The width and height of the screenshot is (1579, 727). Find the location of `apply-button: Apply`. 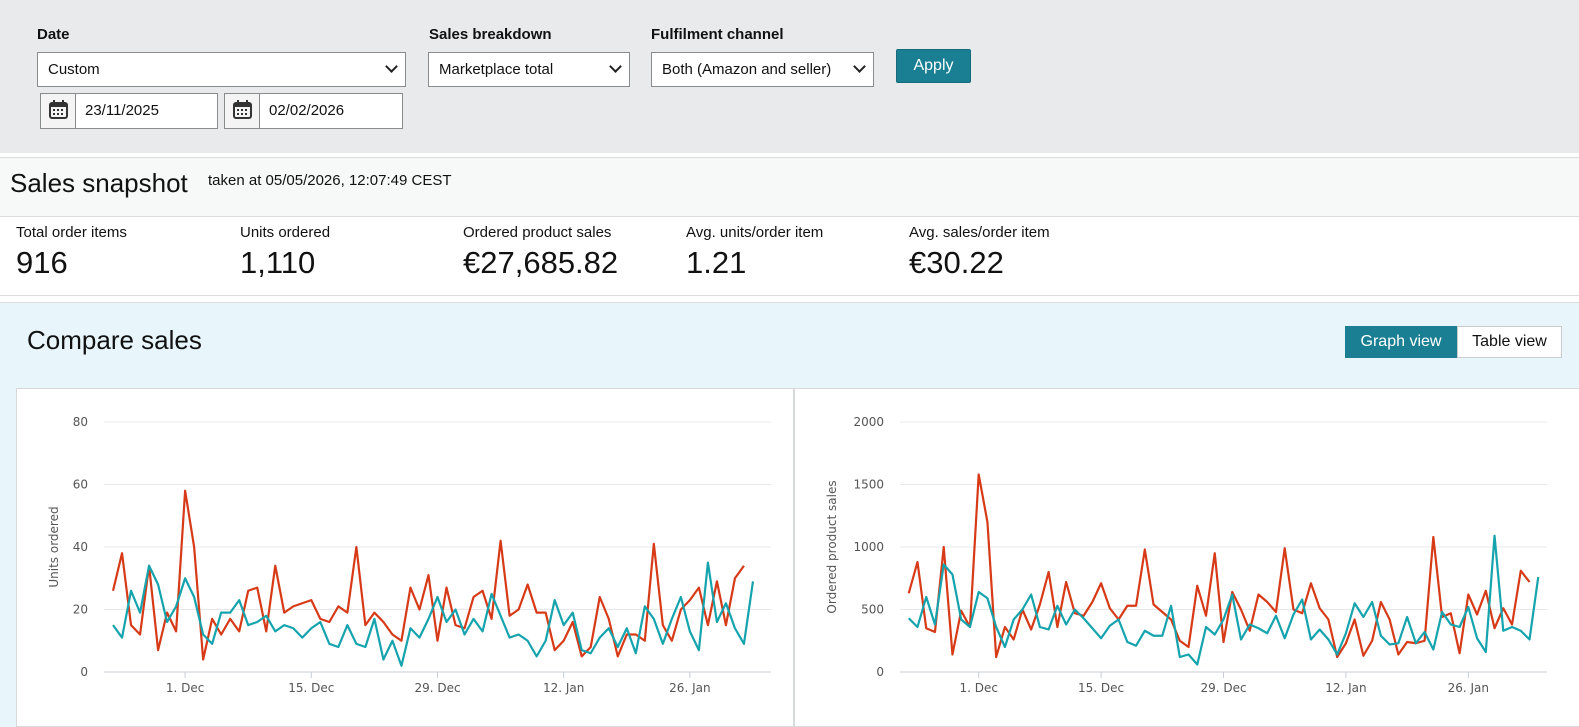

apply-button: Apply is located at coordinates (933, 66).